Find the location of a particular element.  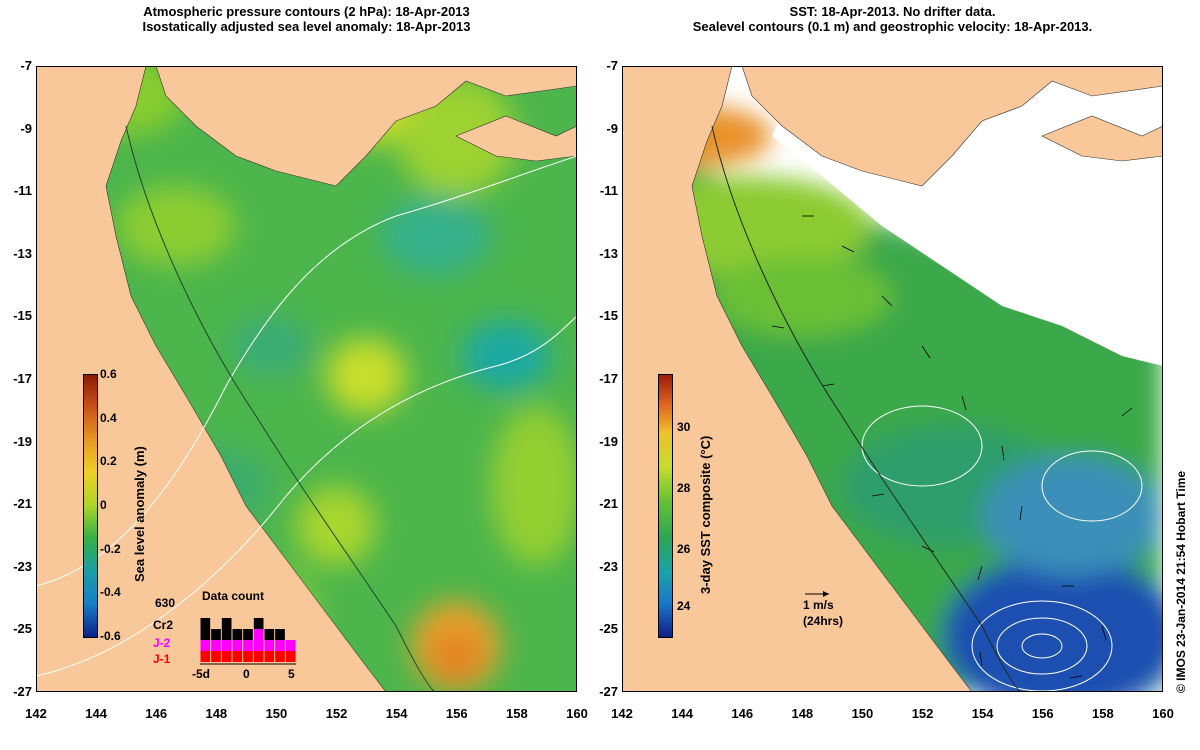

left-colorbar-tick: 0 is located at coordinates (103, 505).